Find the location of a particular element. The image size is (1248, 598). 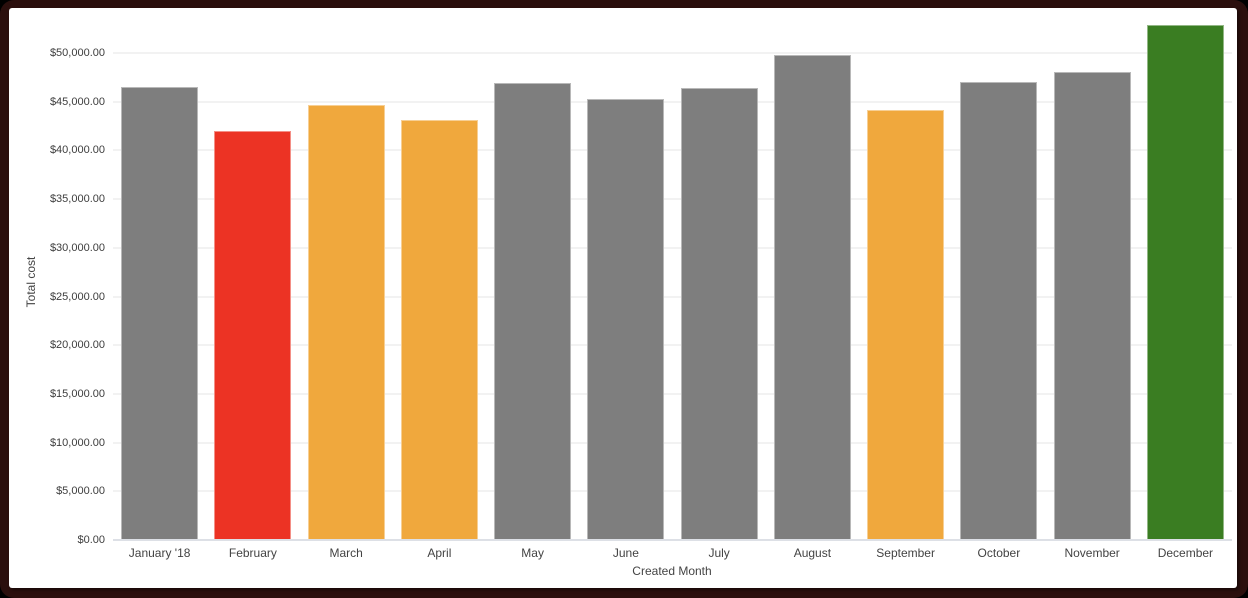

y-axis-tick-label: $15,000.00 is located at coordinates (77, 393).